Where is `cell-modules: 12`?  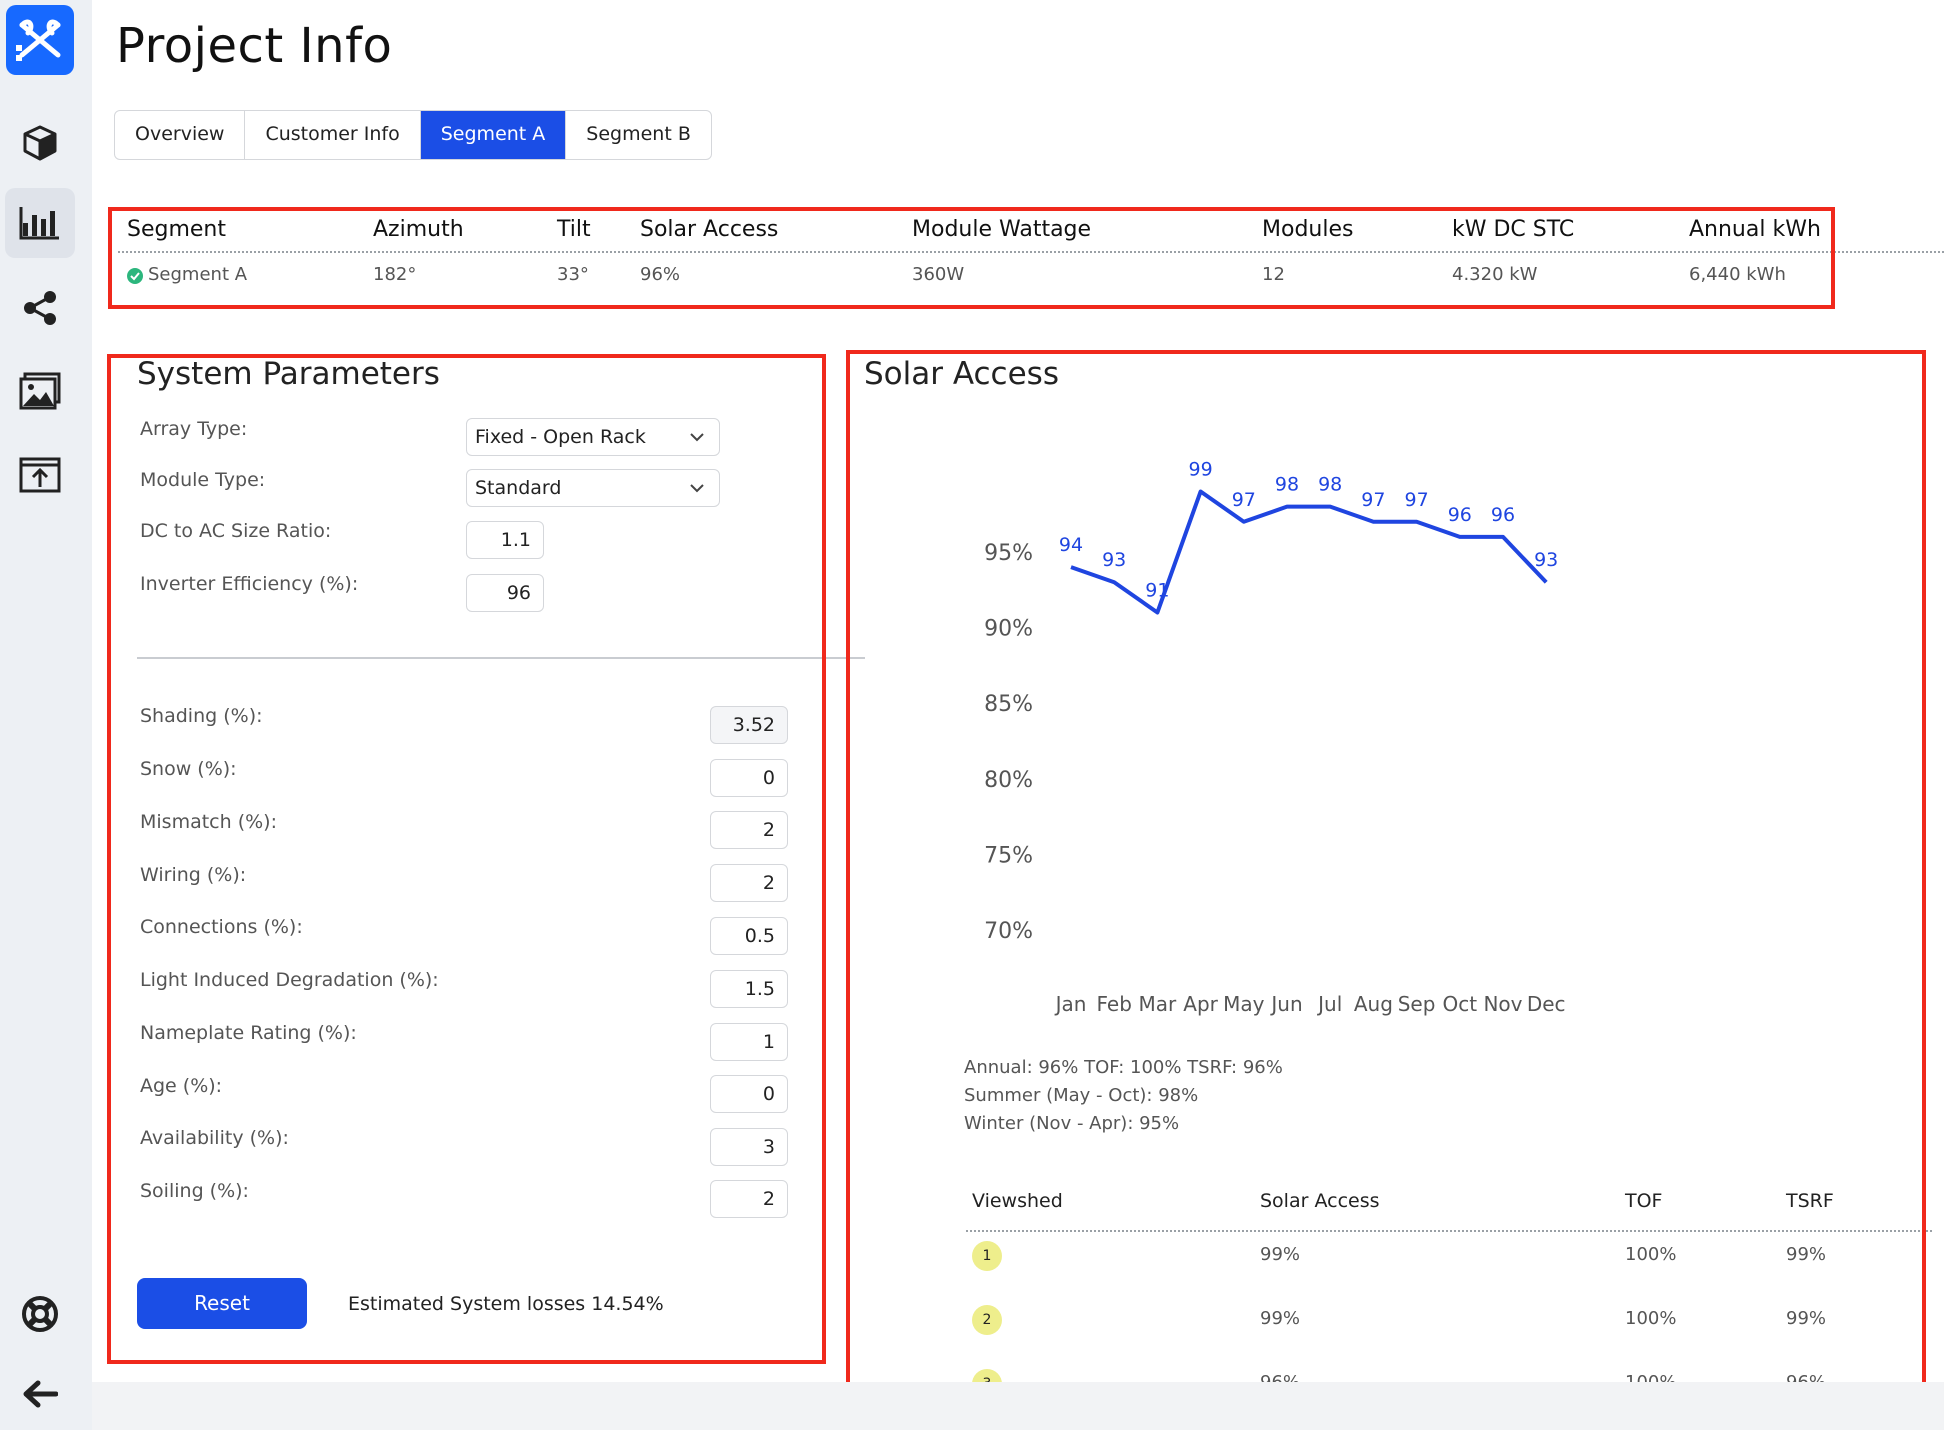 cell-modules: 12 is located at coordinates (1273, 274).